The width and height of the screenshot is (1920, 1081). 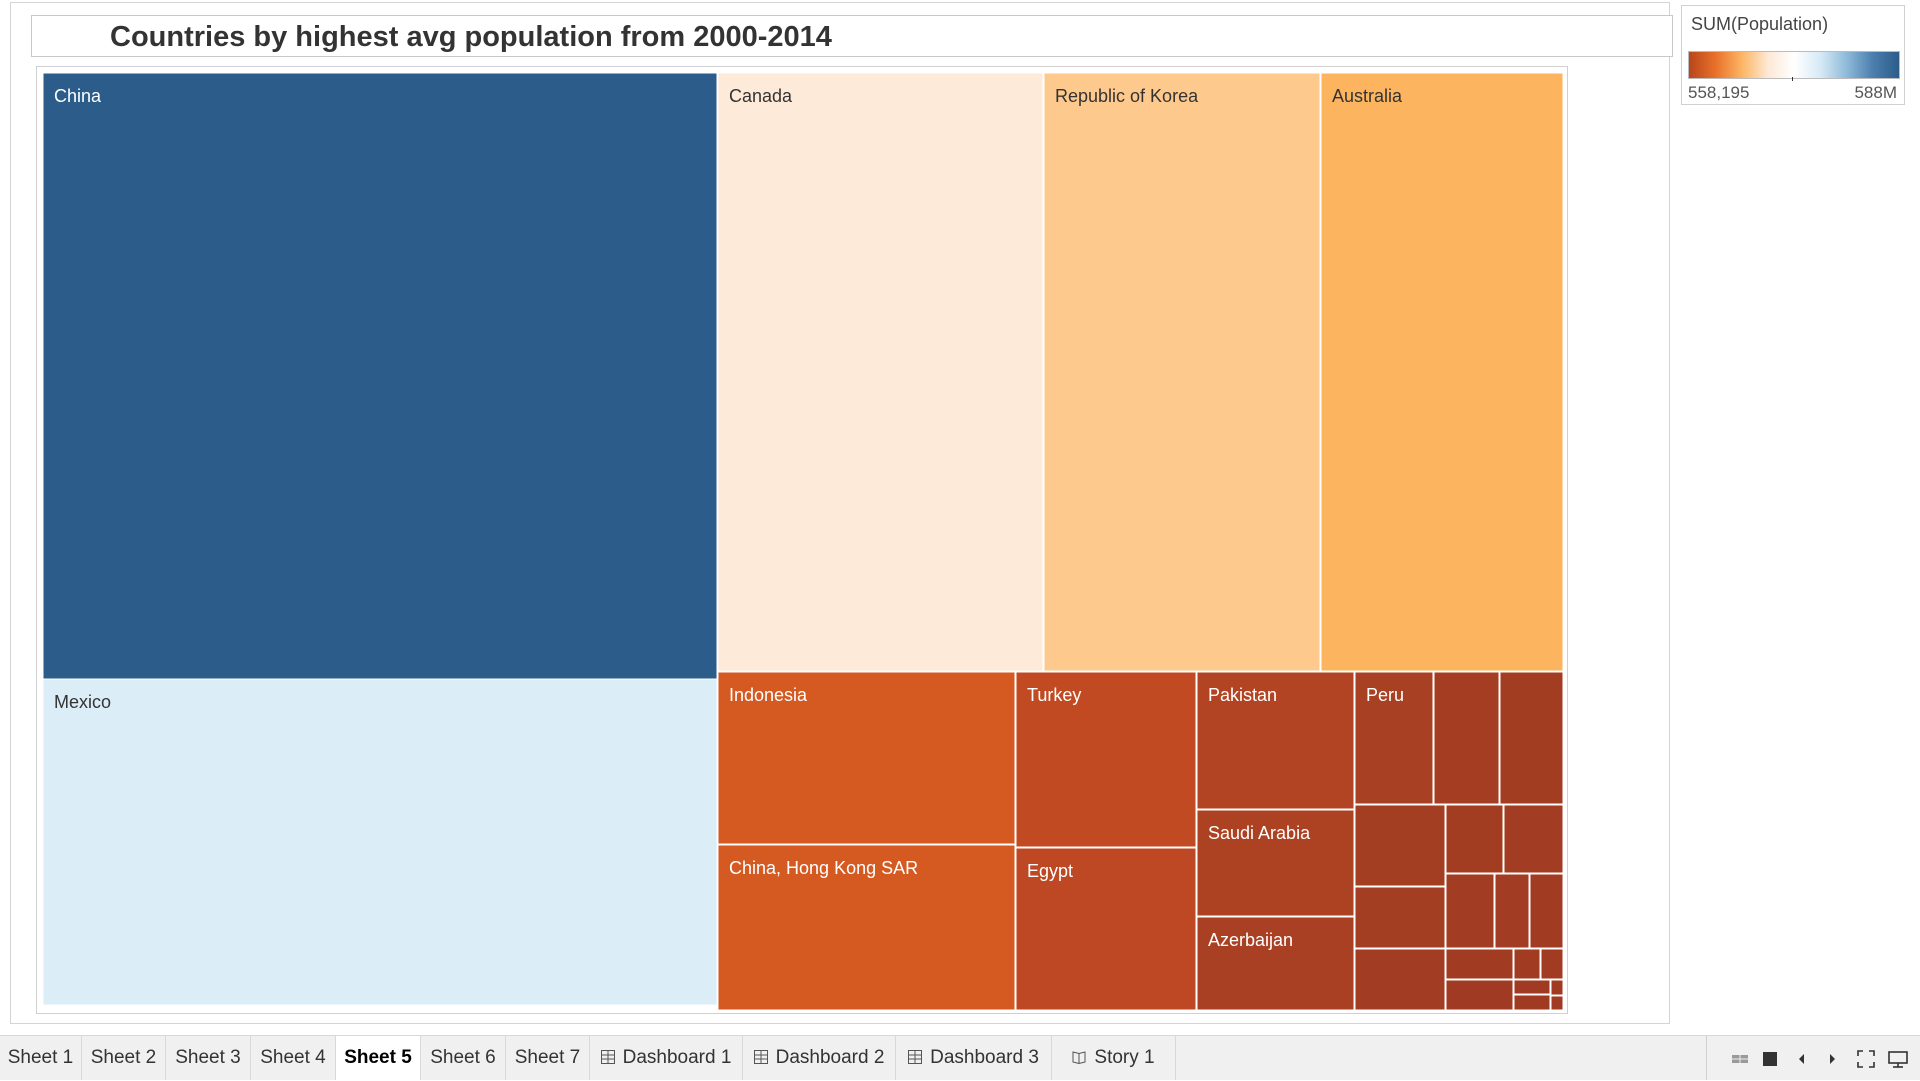 I want to click on tile-label-canada: Canada, so click(x=761, y=96).